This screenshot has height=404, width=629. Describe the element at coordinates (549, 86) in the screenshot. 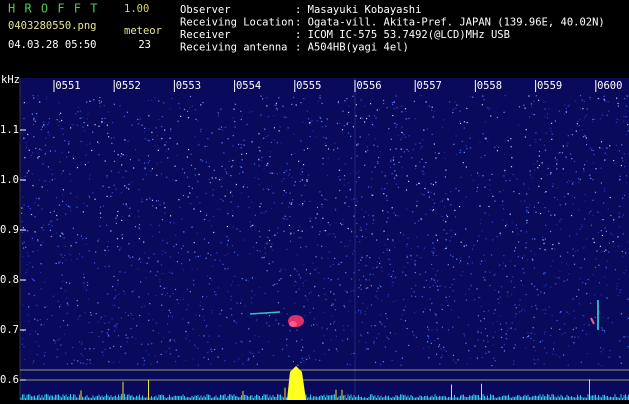

I see `time-label: 0559` at that location.